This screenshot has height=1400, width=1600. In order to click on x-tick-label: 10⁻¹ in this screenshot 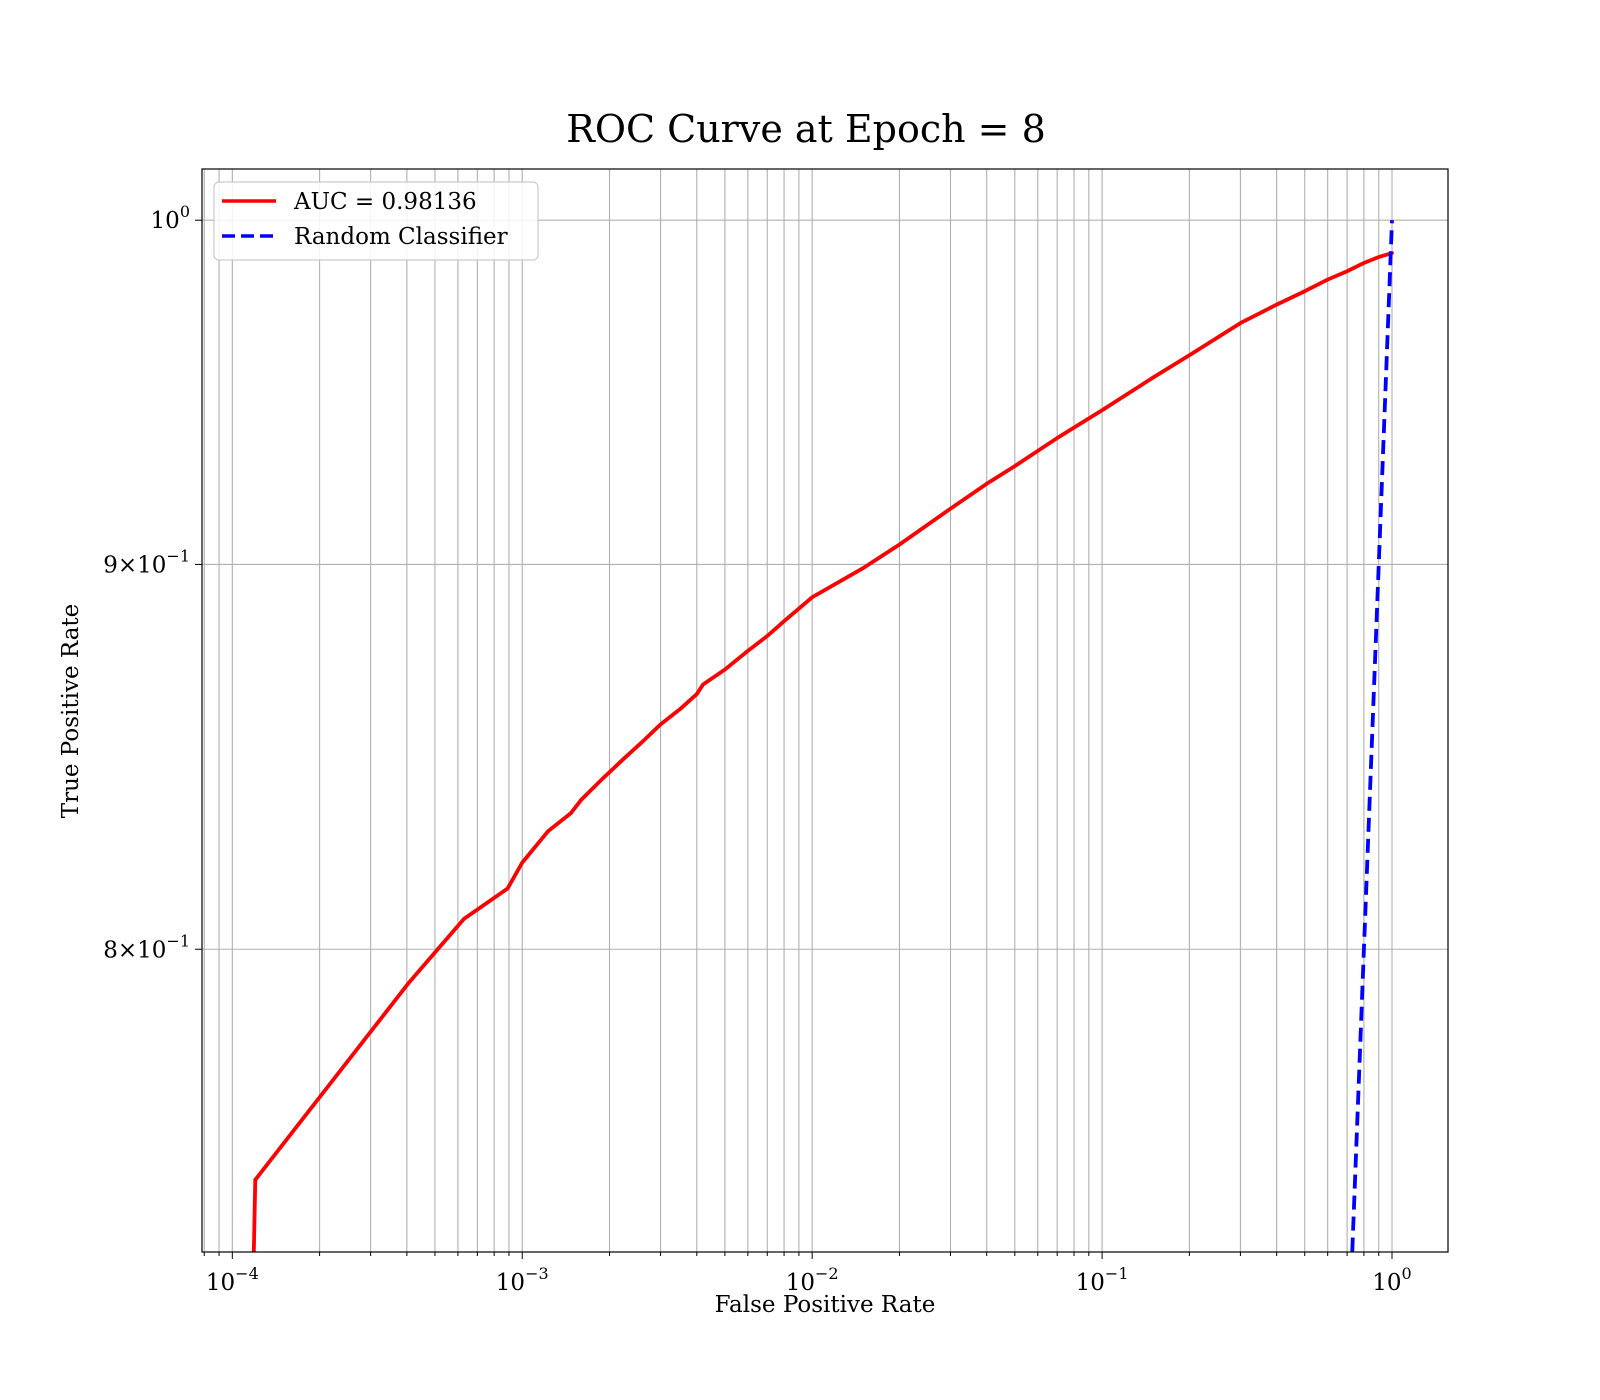, I will do `click(1102, 1280)`.